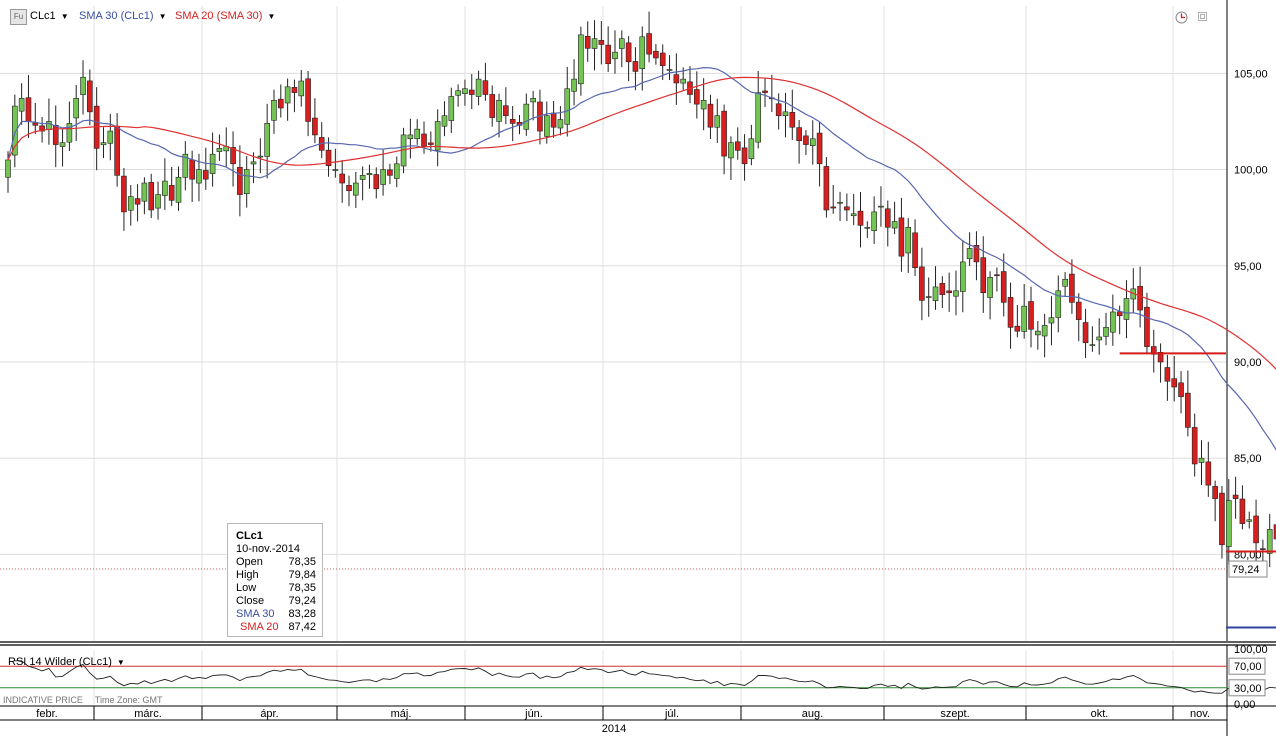 The width and height of the screenshot is (1276, 736). What do you see at coordinates (255, 614) in the screenshot?
I see `sma30-info-label: SMA 30` at bounding box center [255, 614].